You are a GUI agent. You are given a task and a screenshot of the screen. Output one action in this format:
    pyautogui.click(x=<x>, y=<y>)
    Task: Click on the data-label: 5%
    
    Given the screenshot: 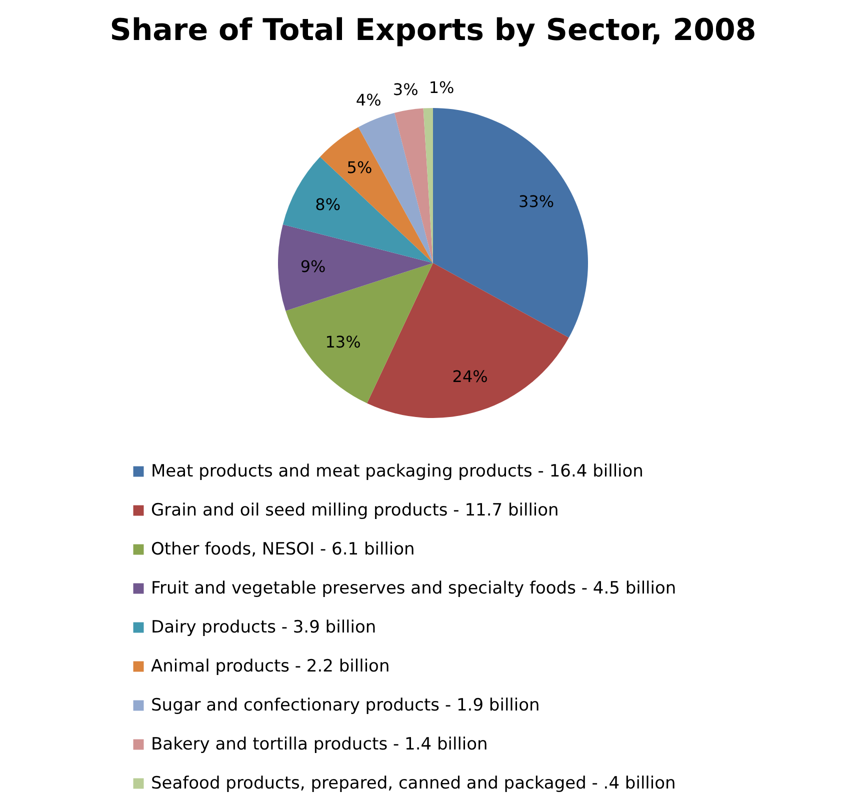 What is the action you would take?
    pyautogui.click(x=359, y=168)
    